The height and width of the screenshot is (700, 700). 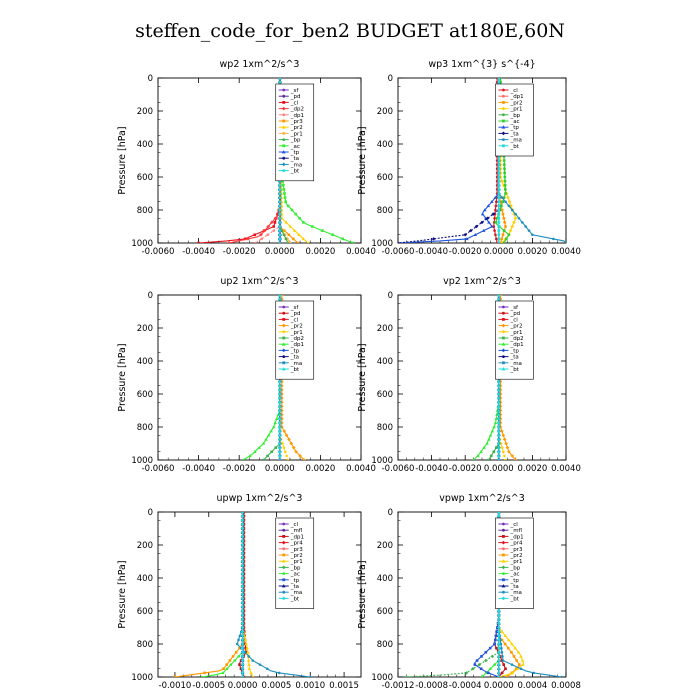 I want to click on legend-entry: _pr2, so click(x=296, y=128).